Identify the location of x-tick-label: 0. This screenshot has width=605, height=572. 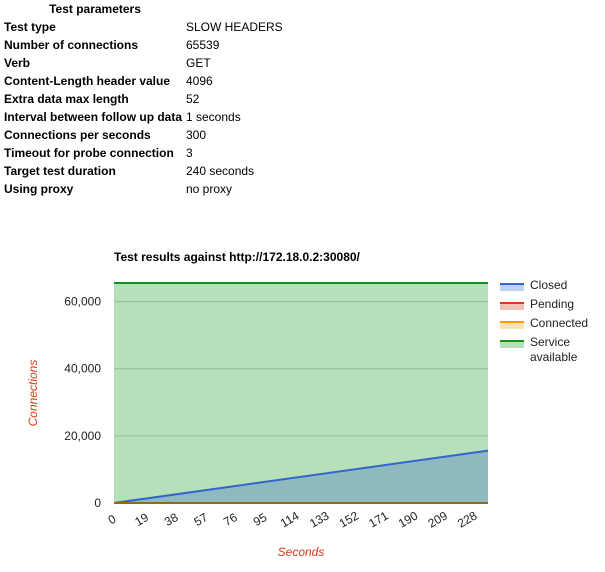
(112, 520).